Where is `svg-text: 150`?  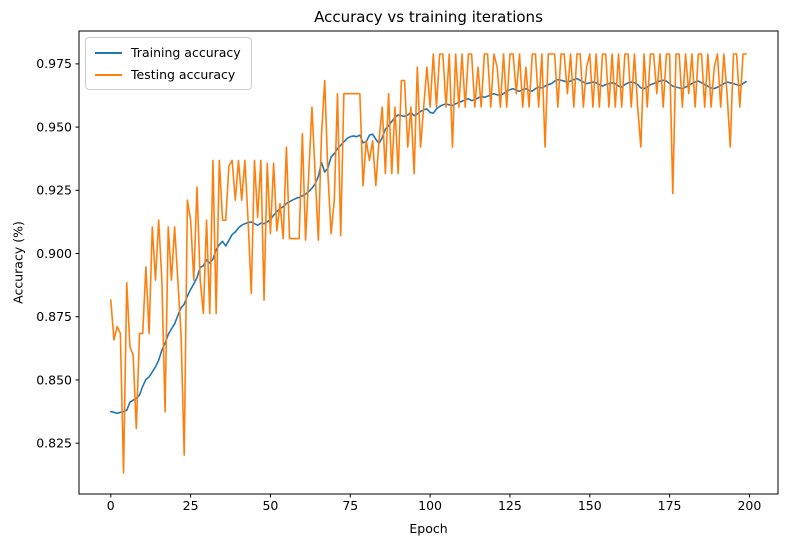
svg-text: 150 is located at coordinates (590, 505).